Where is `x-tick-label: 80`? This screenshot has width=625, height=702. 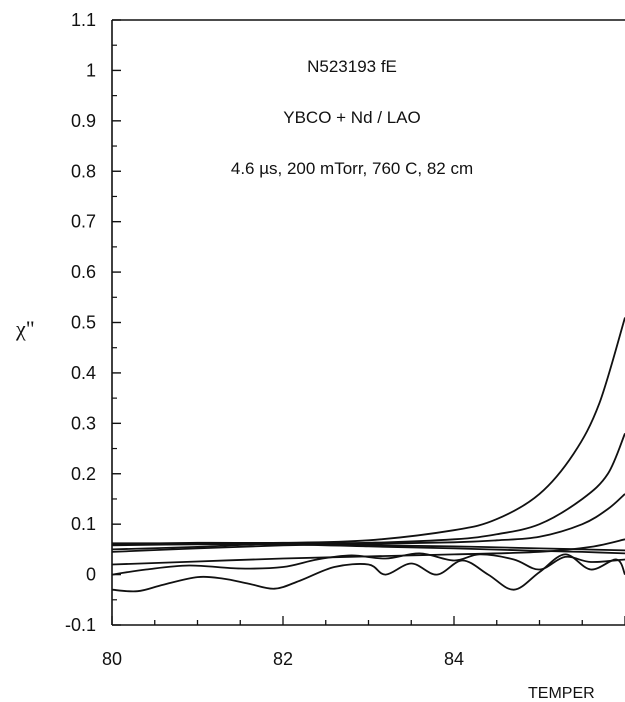
x-tick-label: 80 is located at coordinates (112, 659).